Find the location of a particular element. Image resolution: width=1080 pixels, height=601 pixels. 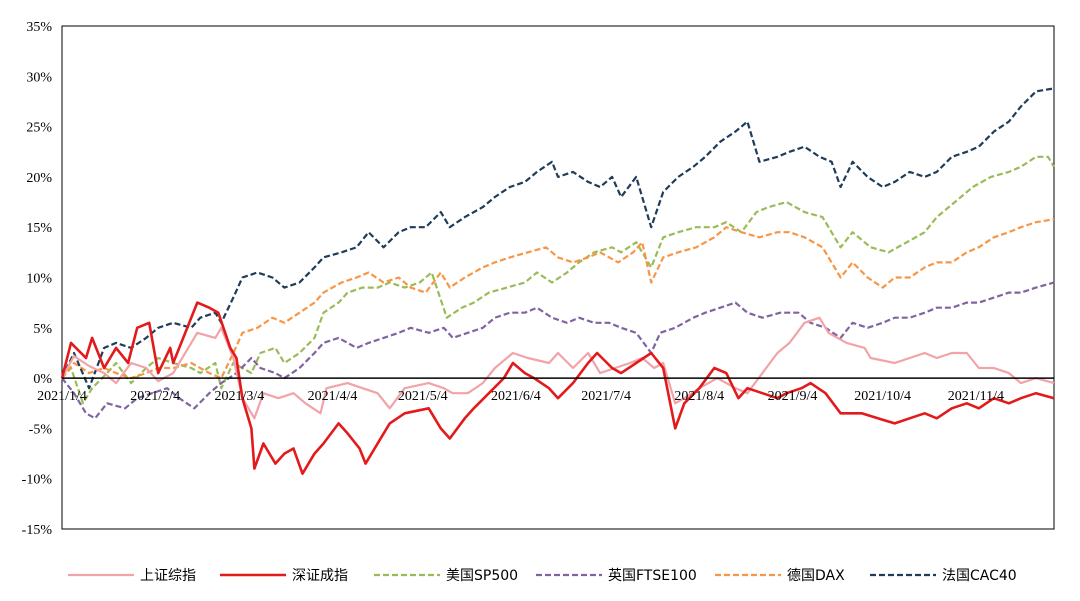

x-tick-label: 2021/6/4 is located at coordinates (516, 396).